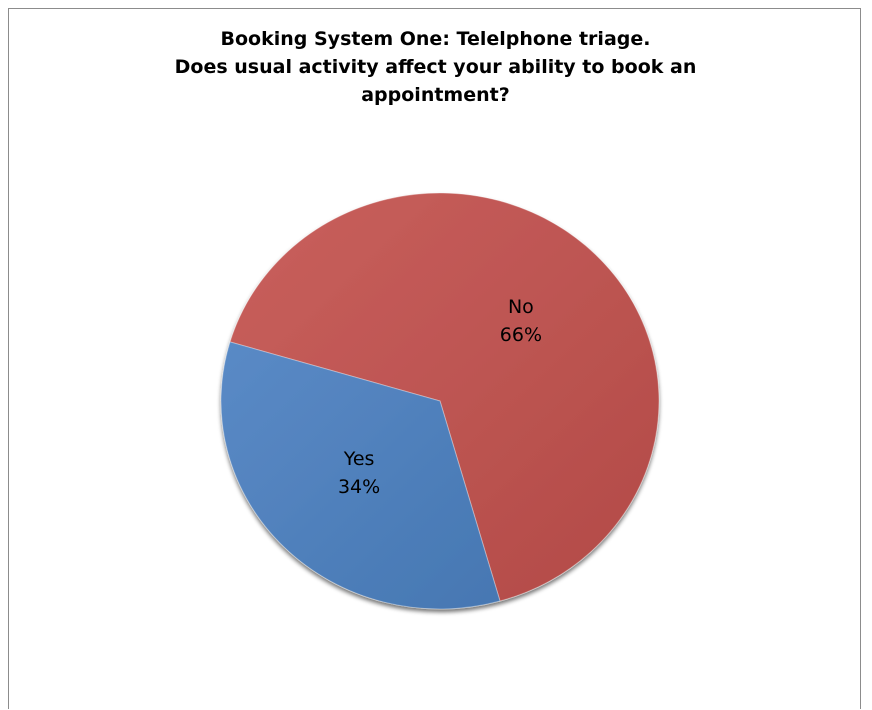  What do you see at coordinates (521, 335) in the screenshot?
I see `slice-value-no: 66%` at bounding box center [521, 335].